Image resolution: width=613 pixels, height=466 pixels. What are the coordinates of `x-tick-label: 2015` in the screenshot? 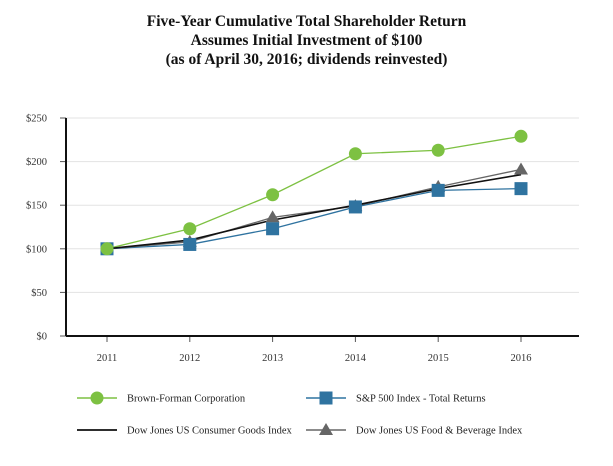 It's located at (438, 358).